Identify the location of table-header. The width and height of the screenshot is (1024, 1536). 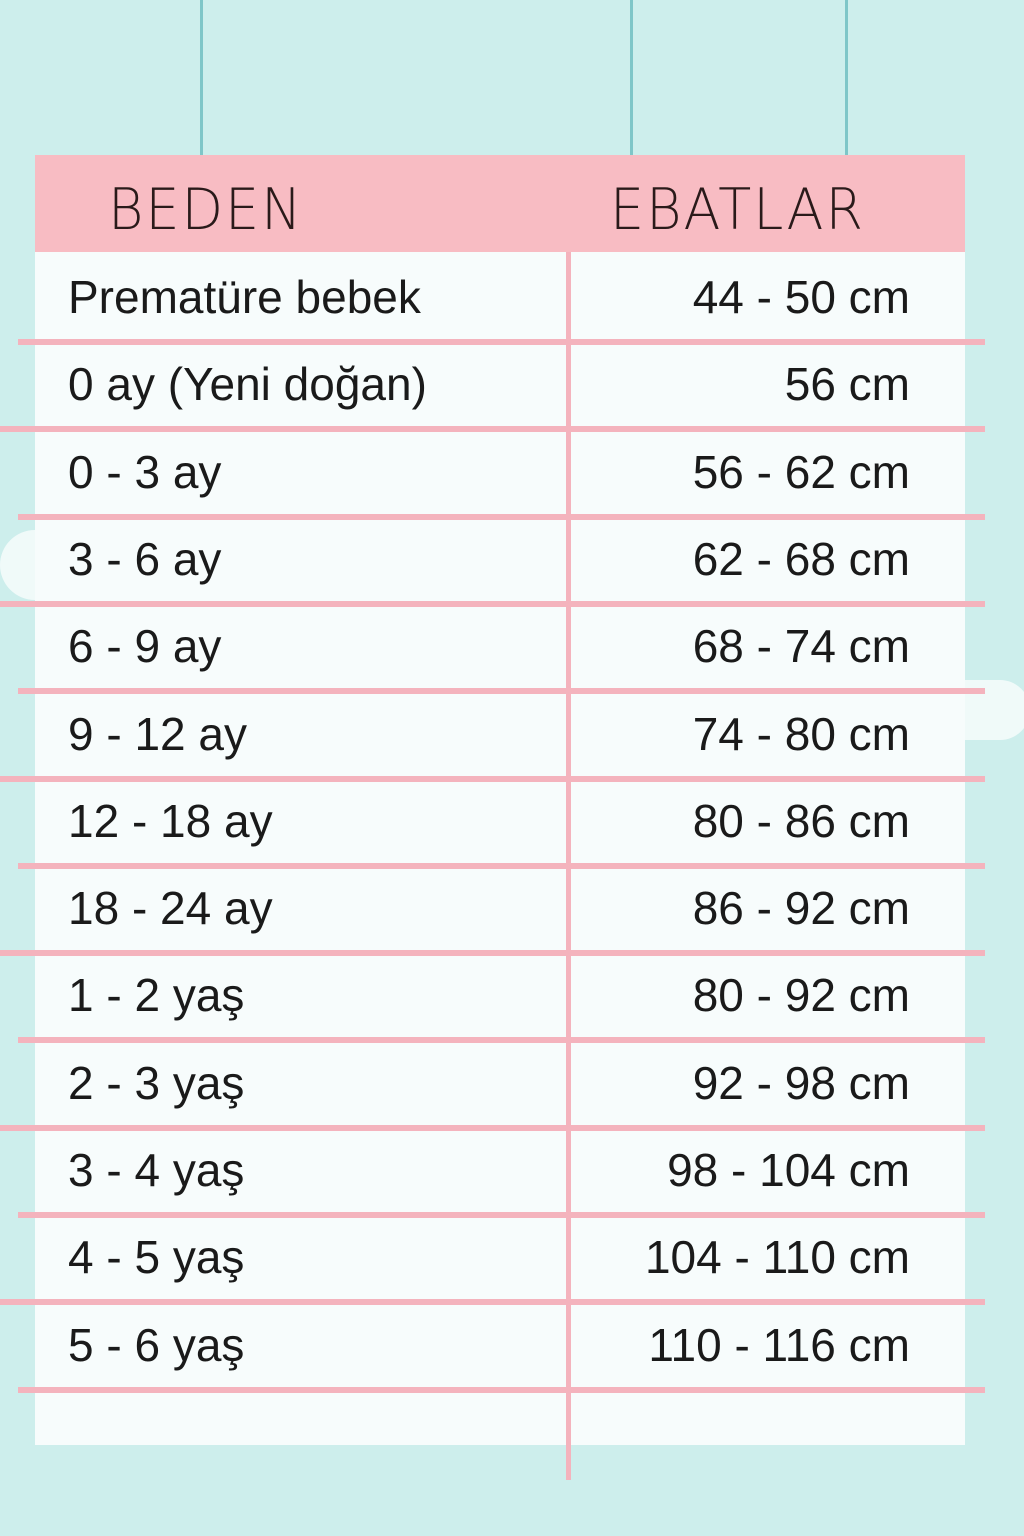
(500, 203).